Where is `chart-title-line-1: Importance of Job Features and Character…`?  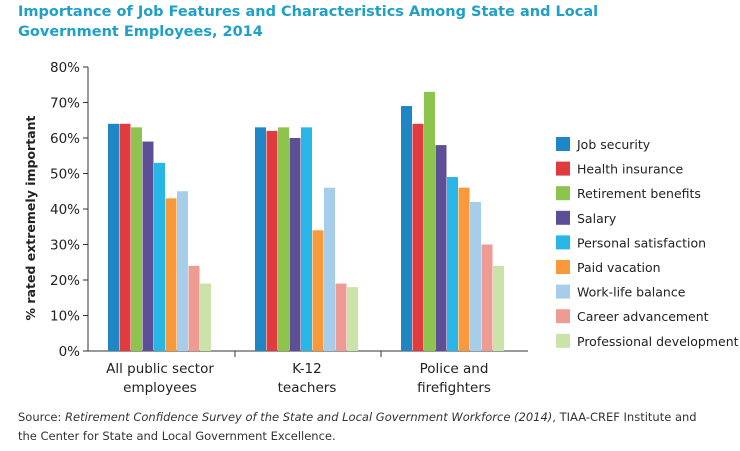 chart-title-line-1: Importance of Job Features and Character… is located at coordinates (308, 12).